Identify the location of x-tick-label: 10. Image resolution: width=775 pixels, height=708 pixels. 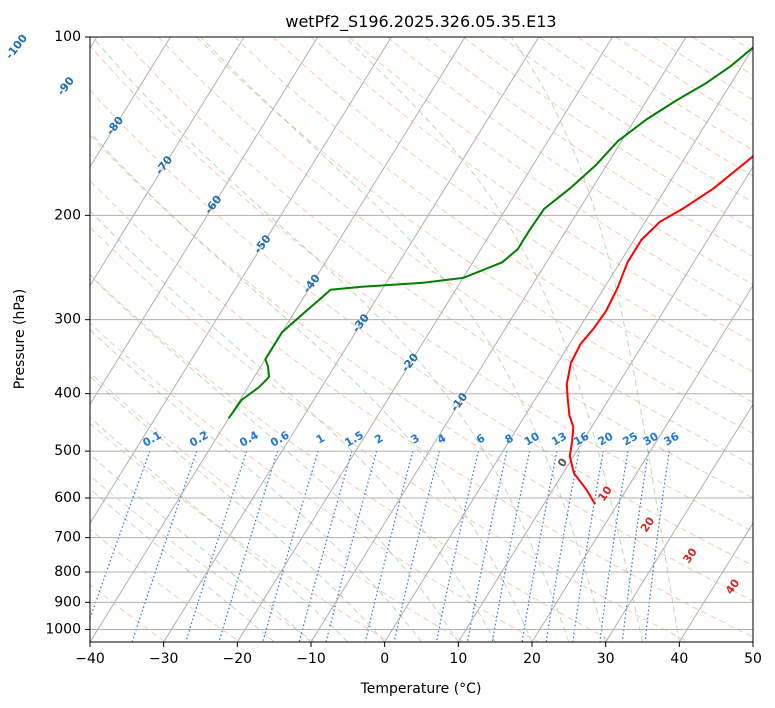
(458, 659).